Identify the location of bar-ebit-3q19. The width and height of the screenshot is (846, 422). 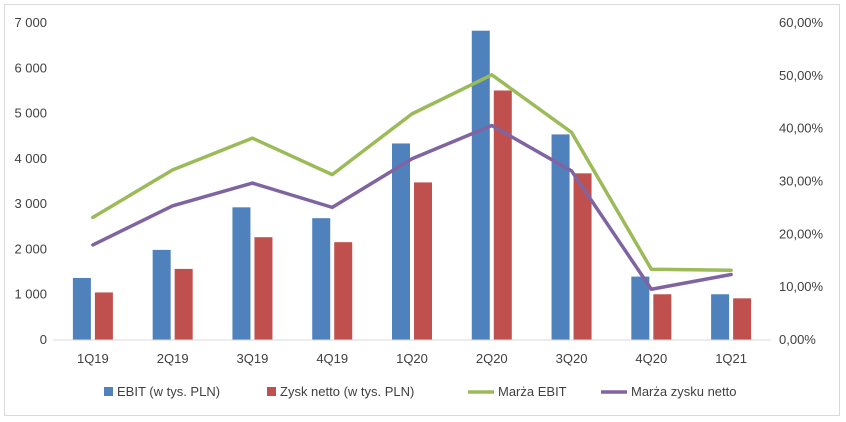
(241, 273).